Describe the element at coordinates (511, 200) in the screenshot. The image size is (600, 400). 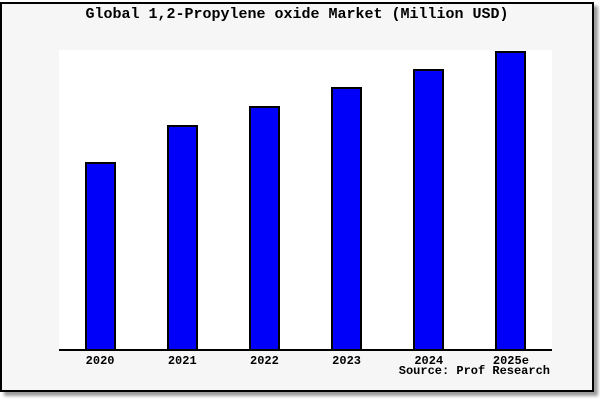
I see `bar-2025e` at that location.